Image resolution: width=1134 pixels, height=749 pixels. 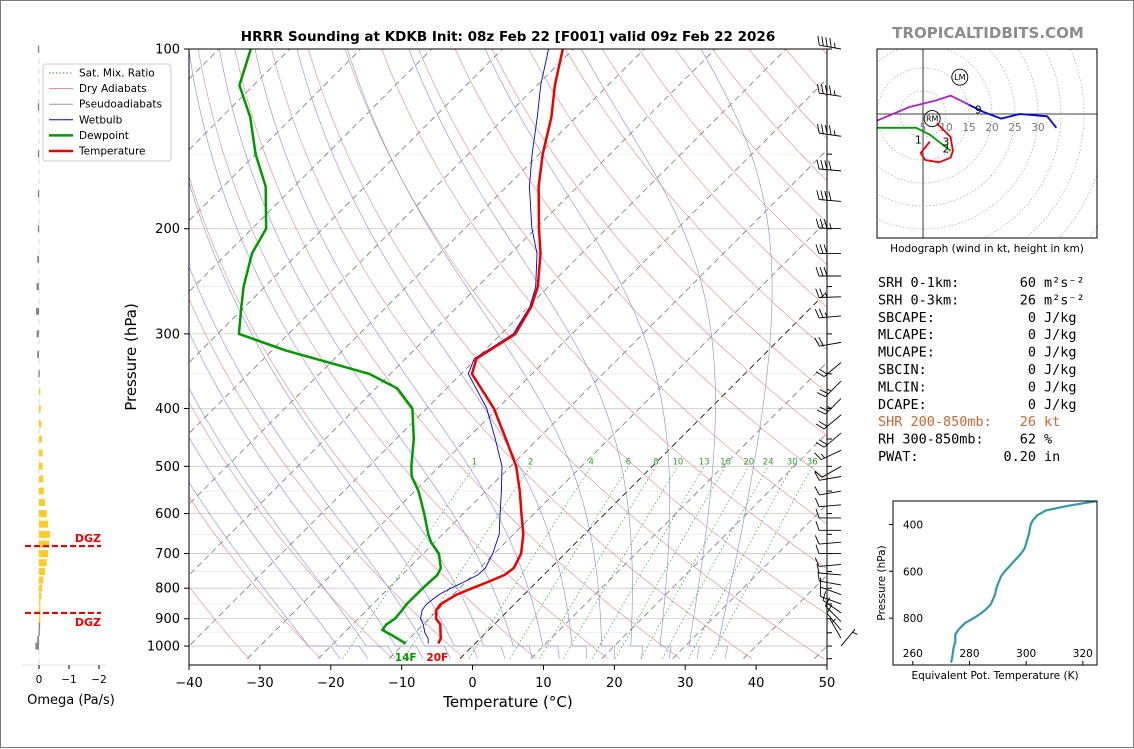 What do you see at coordinates (882, 582) in the screenshot?
I see `theta-e-ylabel: Pressure (hPa)` at bounding box center [882, 582].